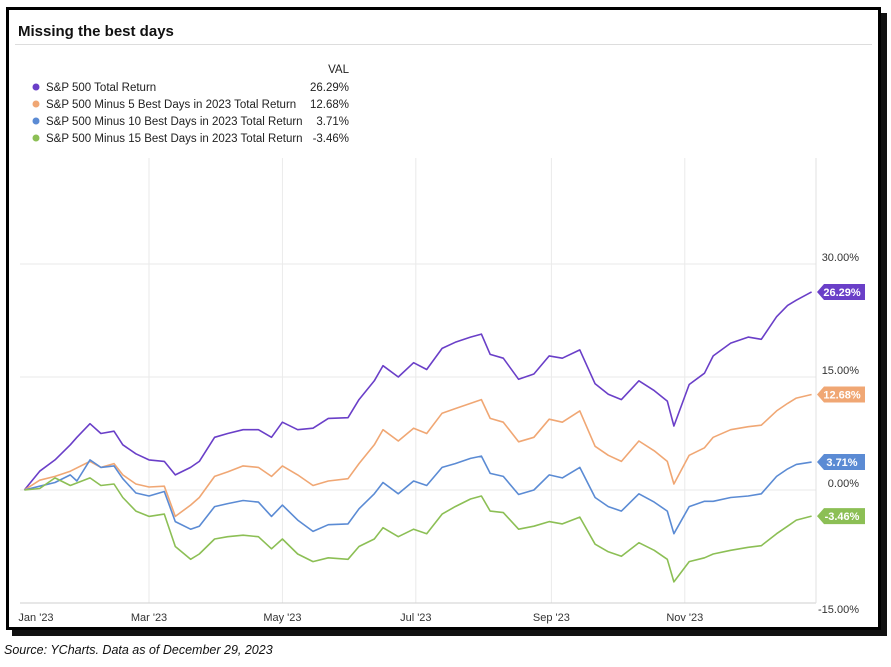 This screenshot has height=667, width=891. Describe the element at coordinates (443, 44) in the screenshot. I see `title-divider` at that location.